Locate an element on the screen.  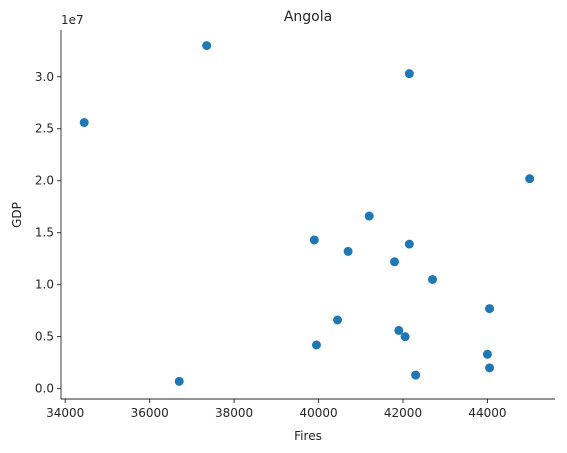
y-ticks: 0.0 0.5 1.0 1.5 2.0 2.5 3.0 is located at coordinates (48, 233).